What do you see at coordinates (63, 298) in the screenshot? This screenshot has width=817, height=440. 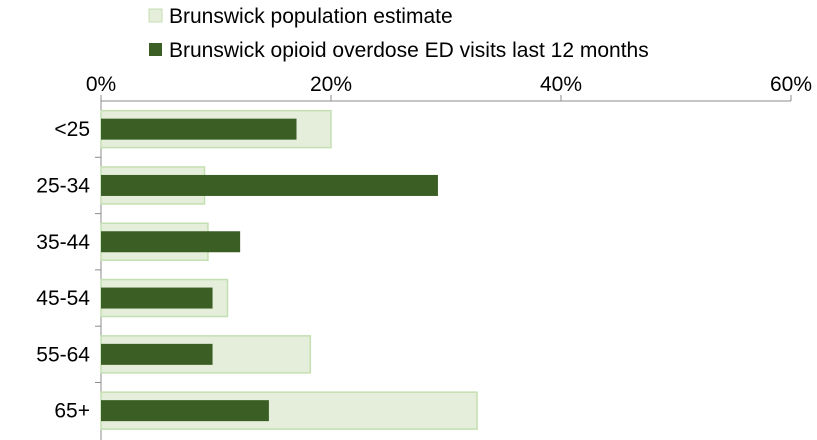 I see `category-label: 45-54` at bounding box center [63, 298].